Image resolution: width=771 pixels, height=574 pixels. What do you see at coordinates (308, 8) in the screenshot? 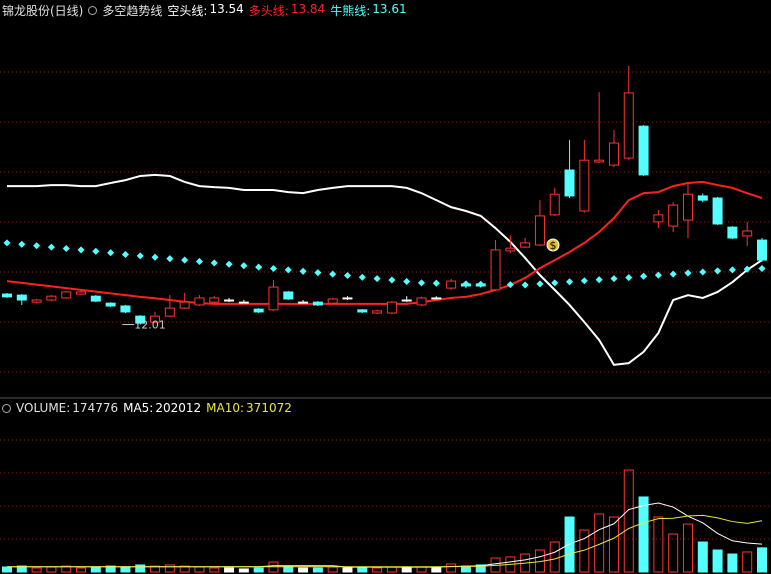
I see `legend-value: 13.84` at bounding box center [308, 8].